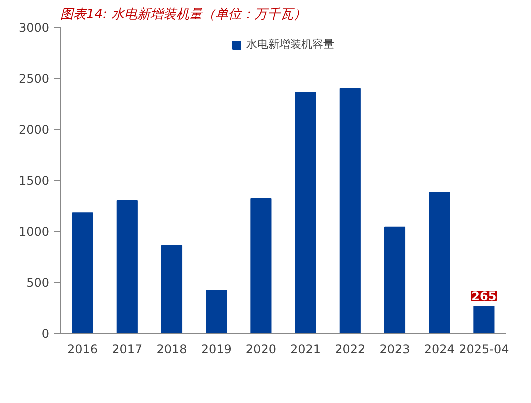  What do you see at coordinates (83, 349) in the screenshot?
I see `x-tick-label: 2016` at bounding box center [83, 349].